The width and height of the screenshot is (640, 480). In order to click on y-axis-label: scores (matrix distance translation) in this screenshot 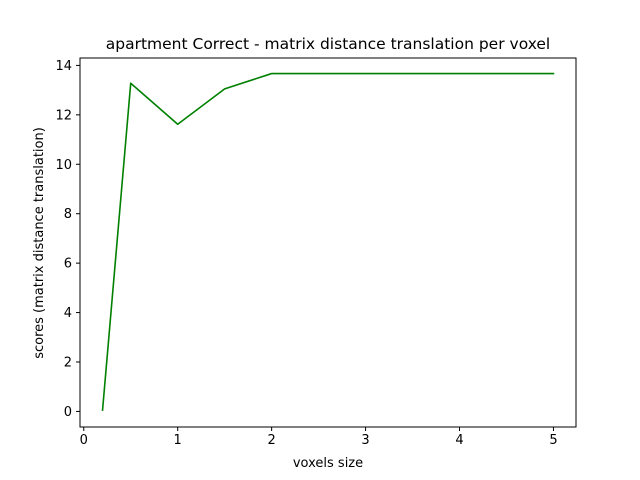, I will do `click(39, 243)`.